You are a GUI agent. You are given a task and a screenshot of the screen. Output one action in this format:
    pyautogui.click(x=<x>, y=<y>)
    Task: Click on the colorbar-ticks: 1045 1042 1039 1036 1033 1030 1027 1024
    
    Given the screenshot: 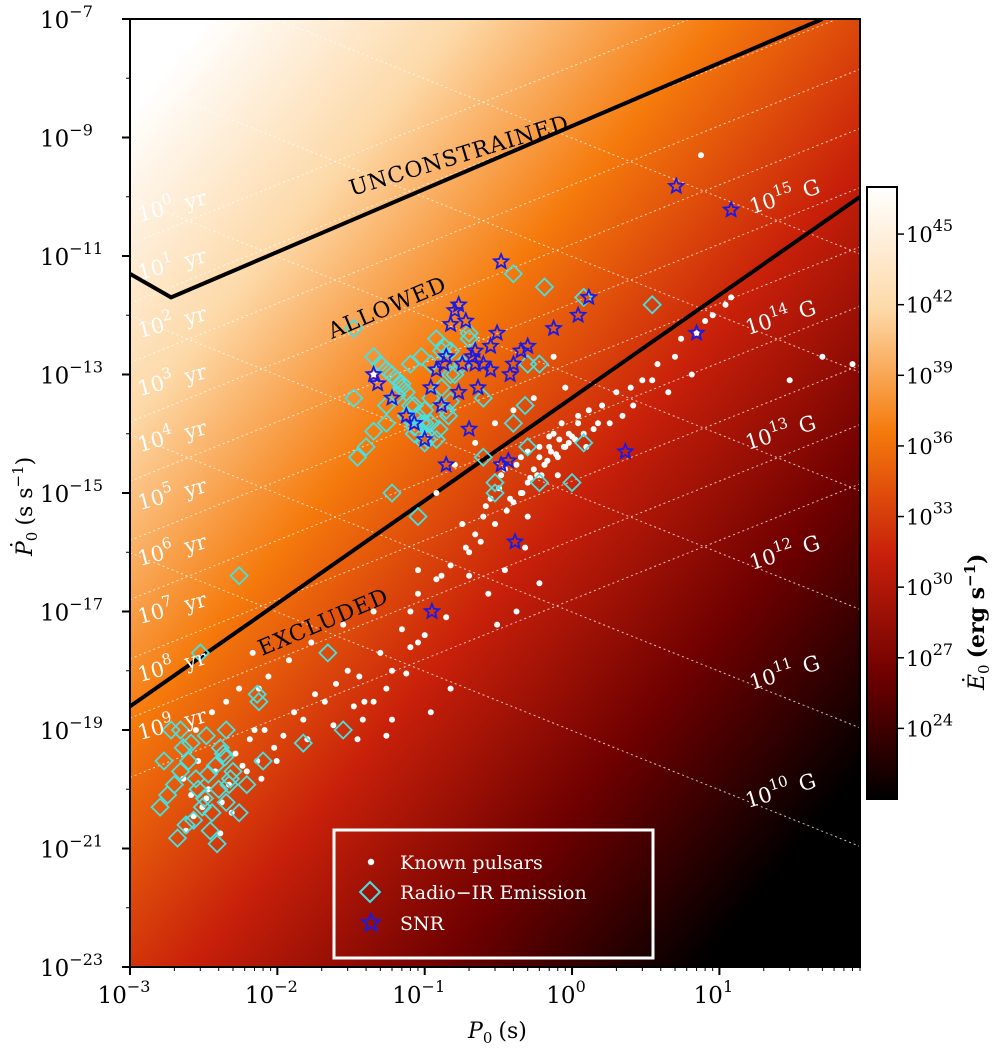 What is the action you would take?
    pyautogui.click(x=925, y=478)
    